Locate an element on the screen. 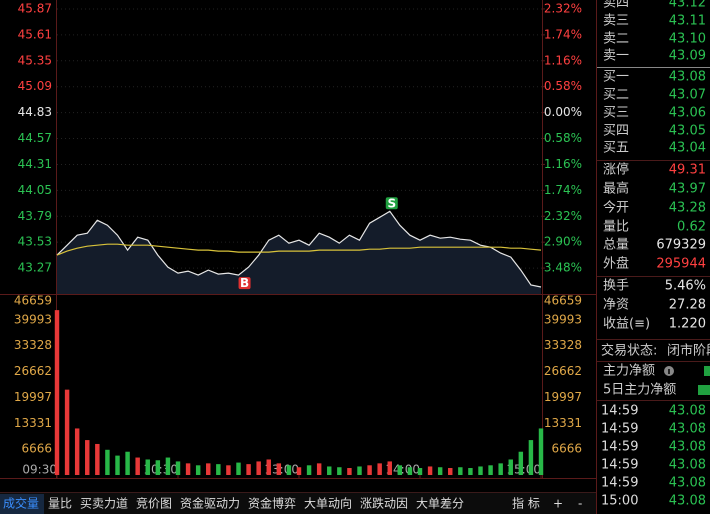 This screenshot has height=514, width=710. stat-value: 27.28 is located at coordinates (687, 305).